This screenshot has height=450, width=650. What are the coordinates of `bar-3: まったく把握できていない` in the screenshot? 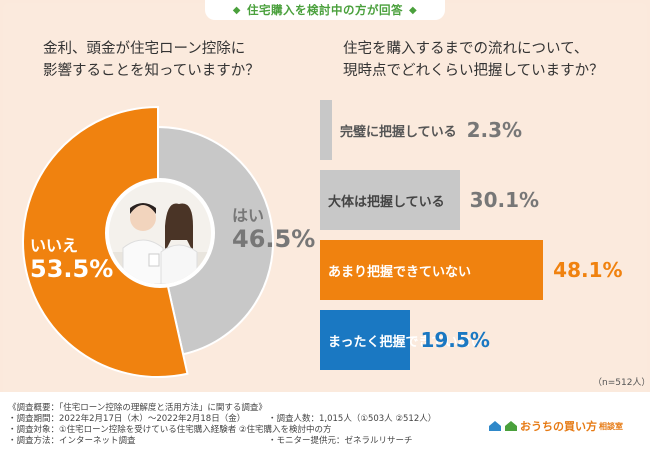 It's located at (401, 340).